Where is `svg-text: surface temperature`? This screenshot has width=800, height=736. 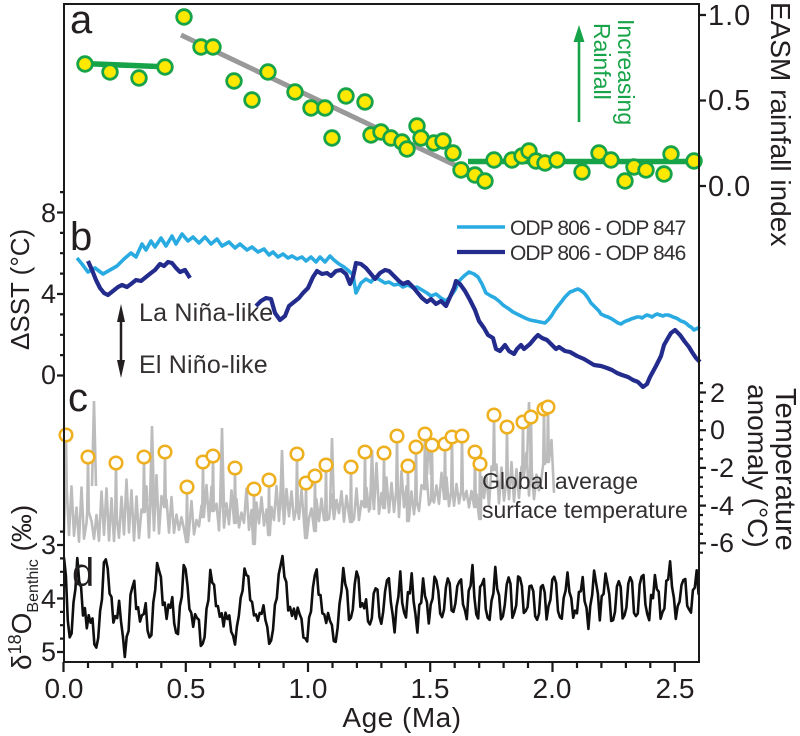 svg-text: surface temperature is located at coordinates (585, 510).